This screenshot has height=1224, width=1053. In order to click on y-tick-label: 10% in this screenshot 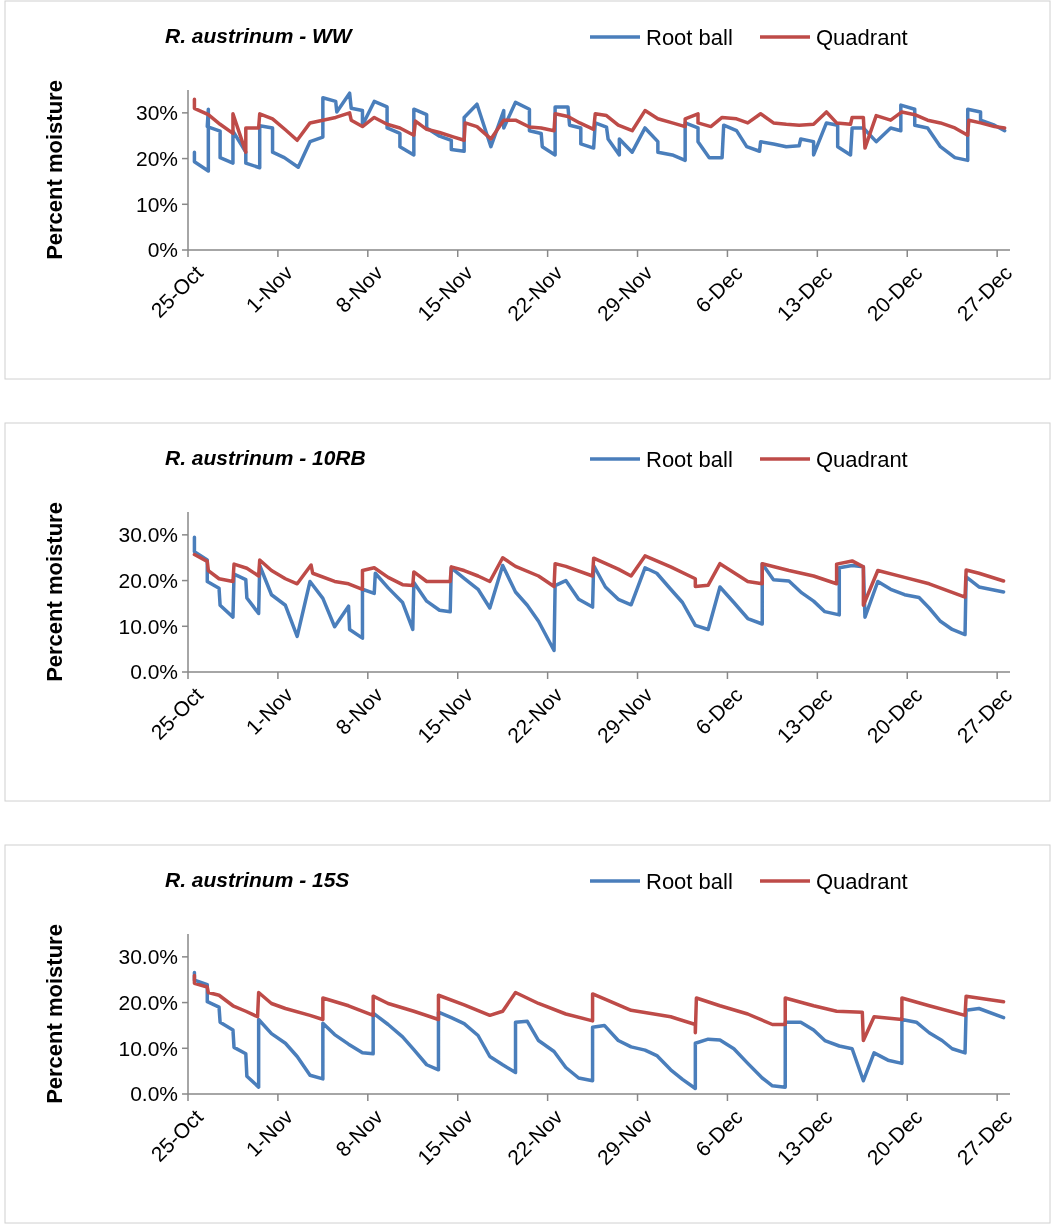, I will do `click(156, 204)`.